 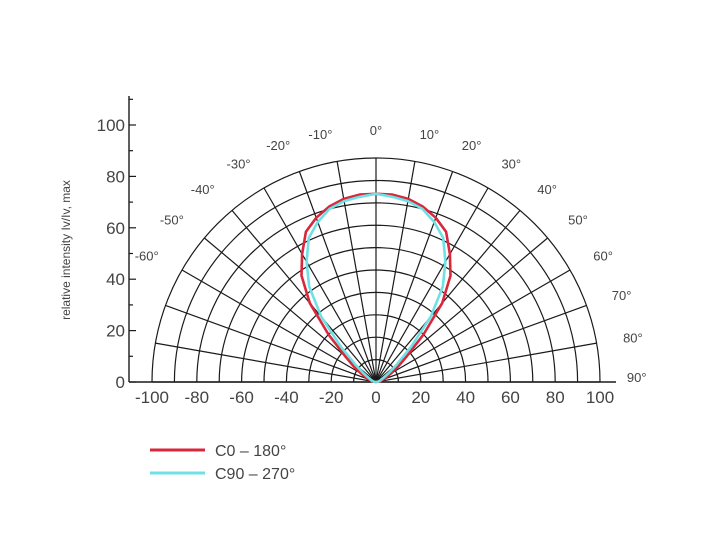 I want to click on grid-spoke--70, so click(x=271, y=343).